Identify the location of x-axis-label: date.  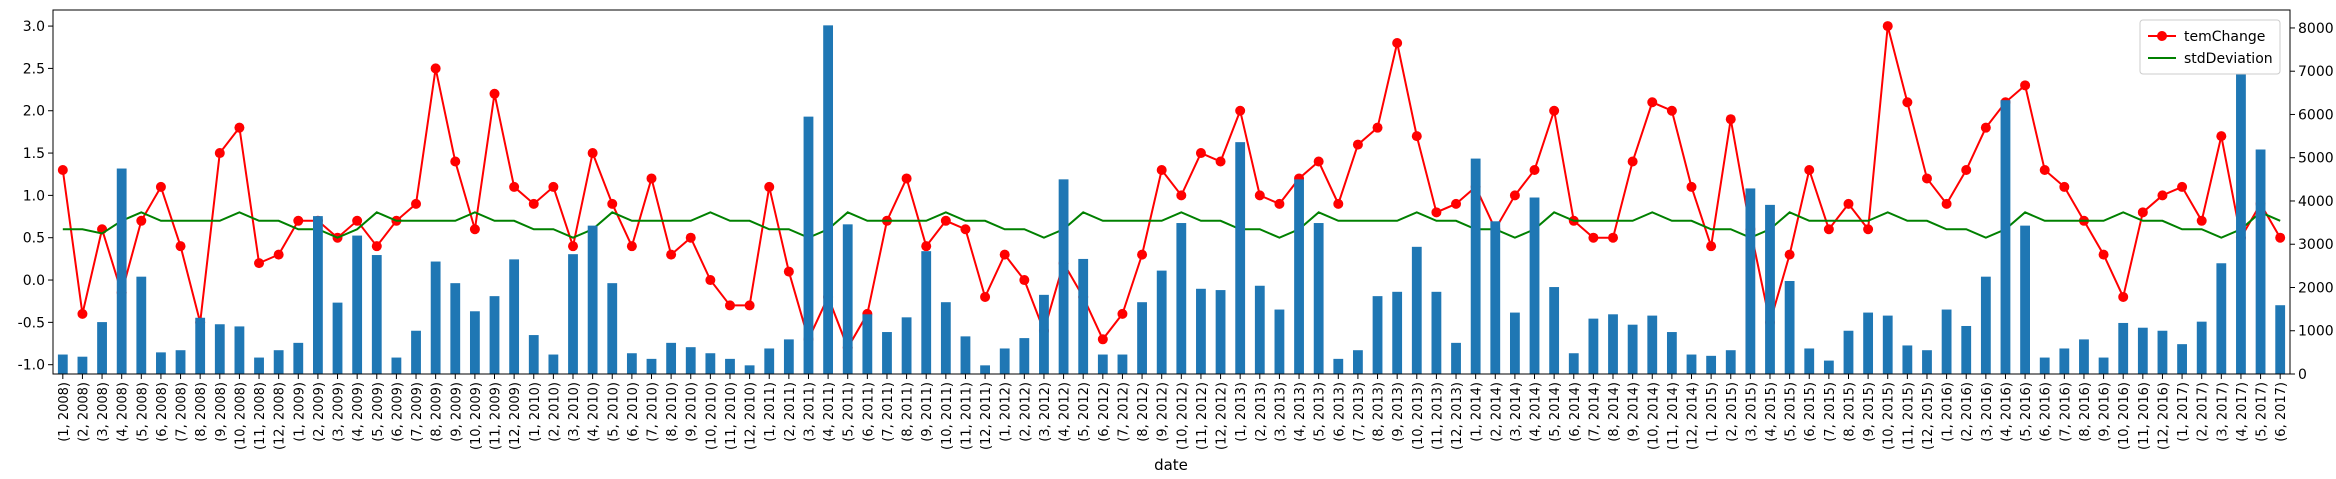
(1171, 465).